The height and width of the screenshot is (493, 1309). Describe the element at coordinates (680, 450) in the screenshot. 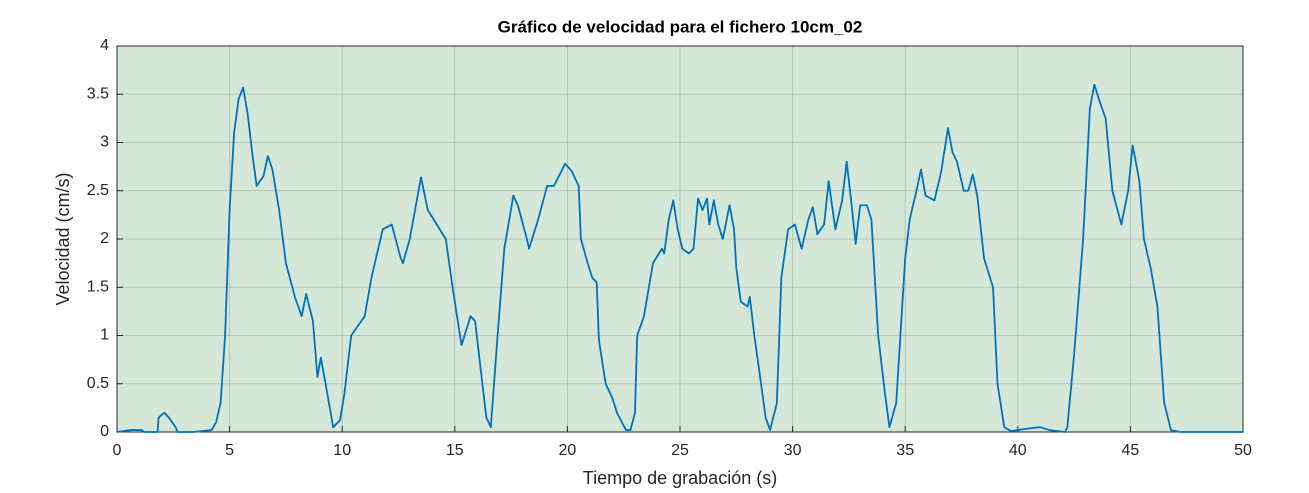

I see `x-tick-label: 25` at that location.